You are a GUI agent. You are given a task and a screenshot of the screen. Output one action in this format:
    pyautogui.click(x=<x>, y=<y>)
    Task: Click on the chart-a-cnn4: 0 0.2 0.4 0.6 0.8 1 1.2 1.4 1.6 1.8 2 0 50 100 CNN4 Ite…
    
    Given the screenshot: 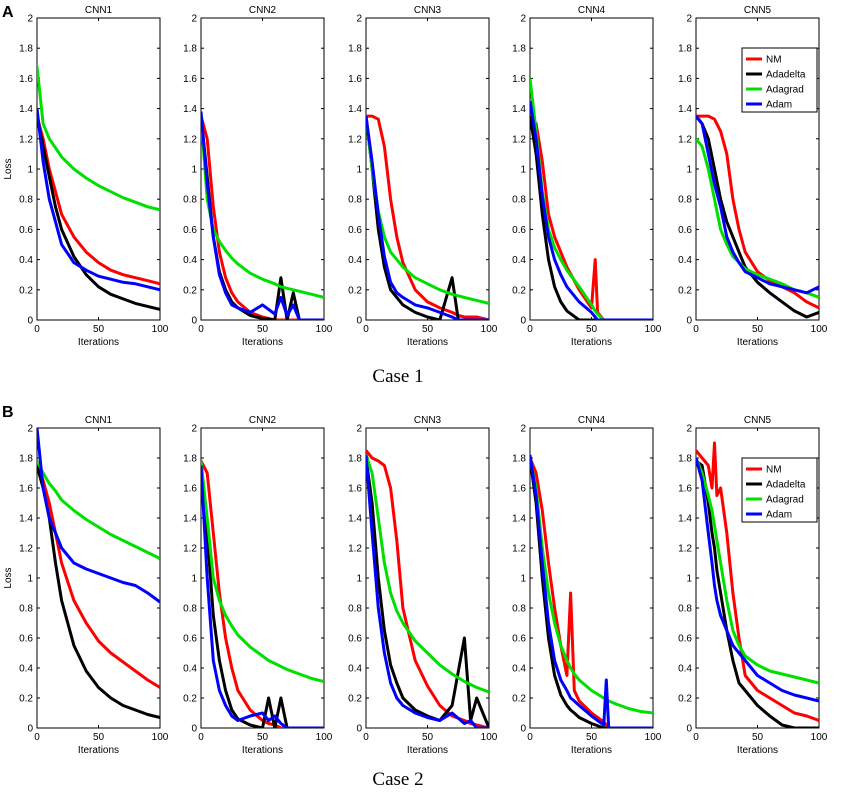 What is the action you would take?
    pyautogui.click(x=587, y=176)
    